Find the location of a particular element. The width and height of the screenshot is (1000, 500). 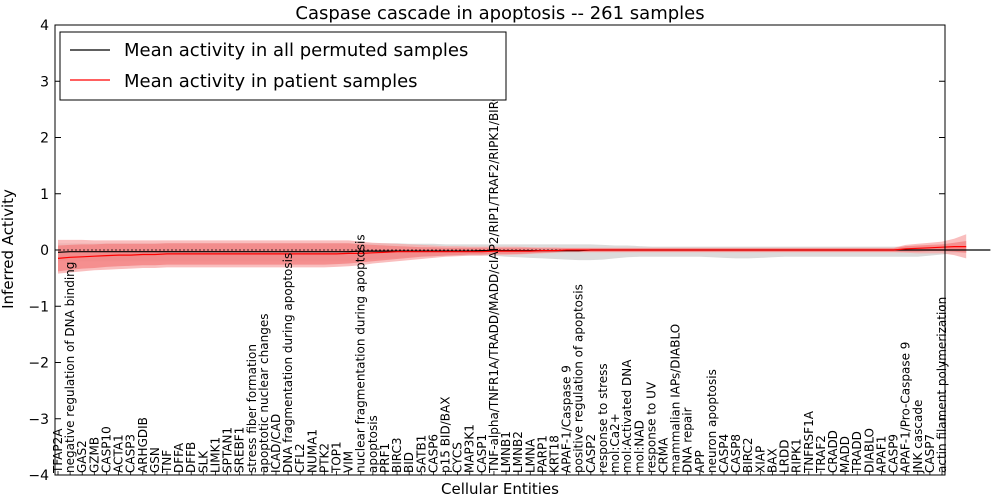

x-tick-label: stress fiber formation is located at coordinates (252, 408).